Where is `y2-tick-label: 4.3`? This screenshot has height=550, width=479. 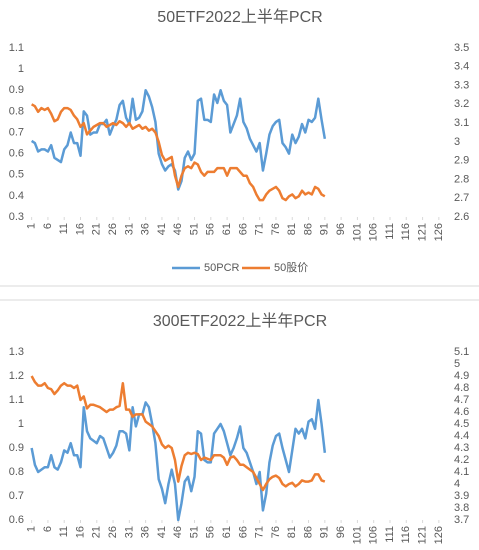
y2-tick-label: 4.3 is located at coordinates (461, 448).